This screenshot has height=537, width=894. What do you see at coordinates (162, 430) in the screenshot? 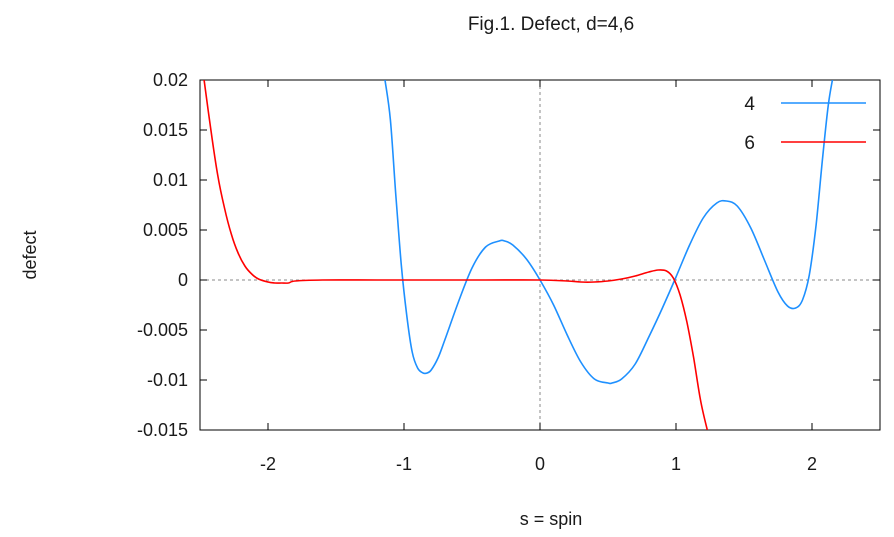
I see `y-tick-label: -0.015` at bounding box center [162, 430].